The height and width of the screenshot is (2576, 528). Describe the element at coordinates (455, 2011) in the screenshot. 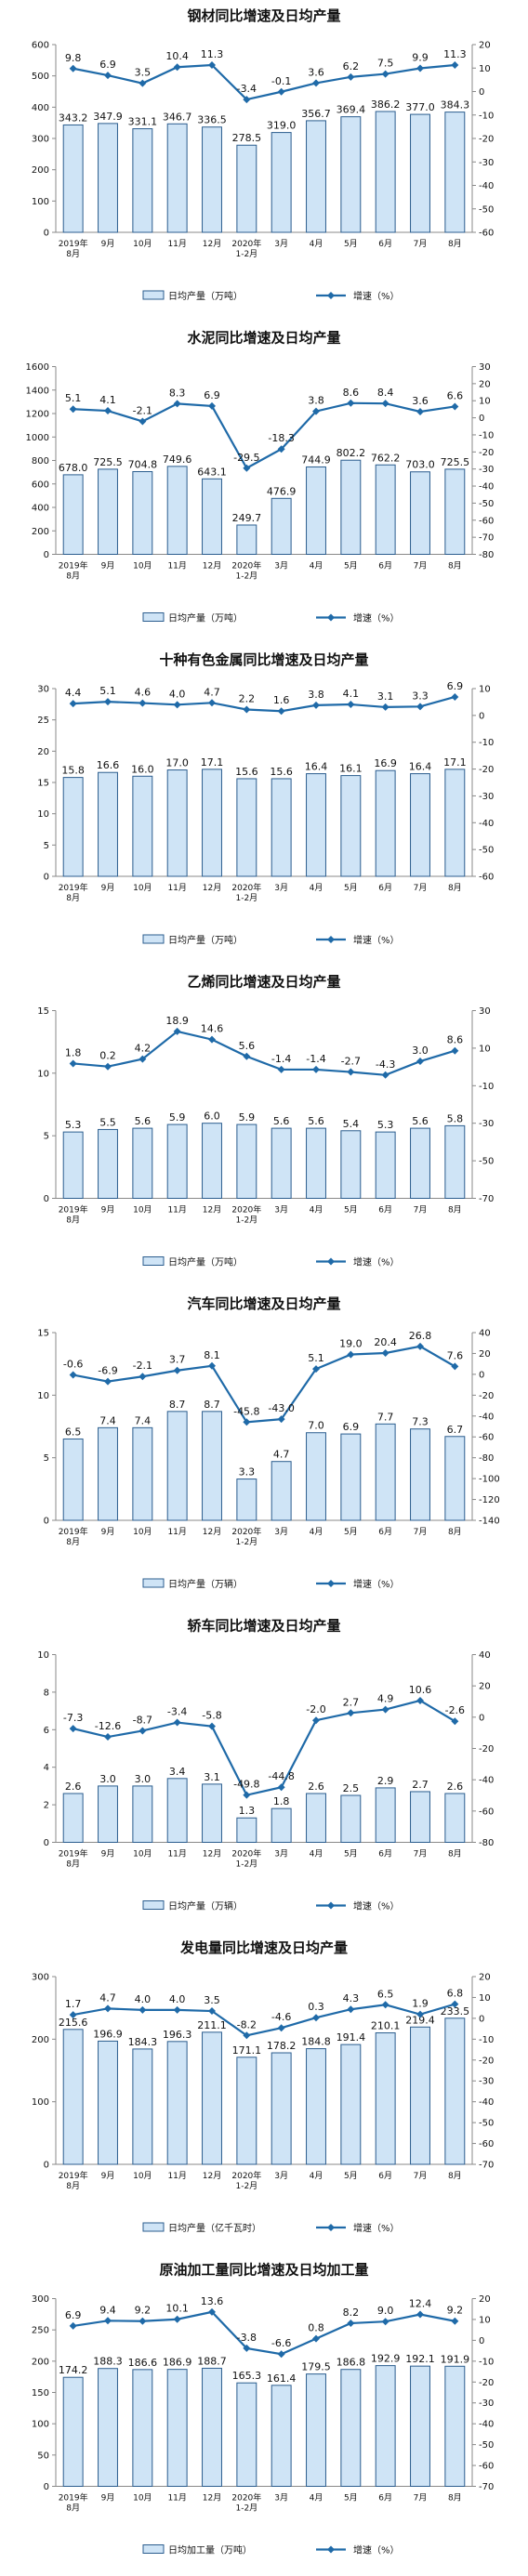

I see `bar-value-label: 233.5` at that location.